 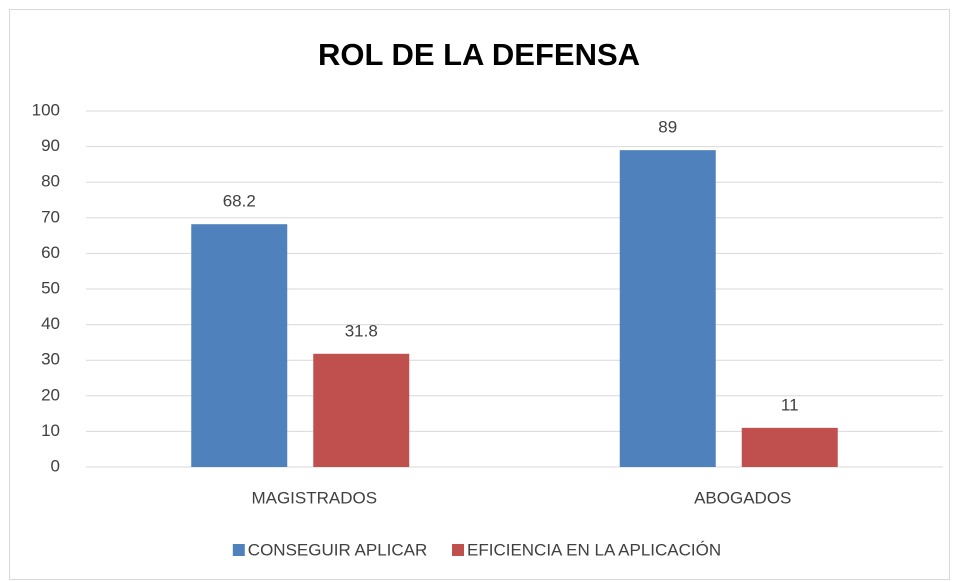 What do you see at coordinates (50, 394) in the screenshot?
I see `y-tick-label: 20` at bounding box center [50, 394].